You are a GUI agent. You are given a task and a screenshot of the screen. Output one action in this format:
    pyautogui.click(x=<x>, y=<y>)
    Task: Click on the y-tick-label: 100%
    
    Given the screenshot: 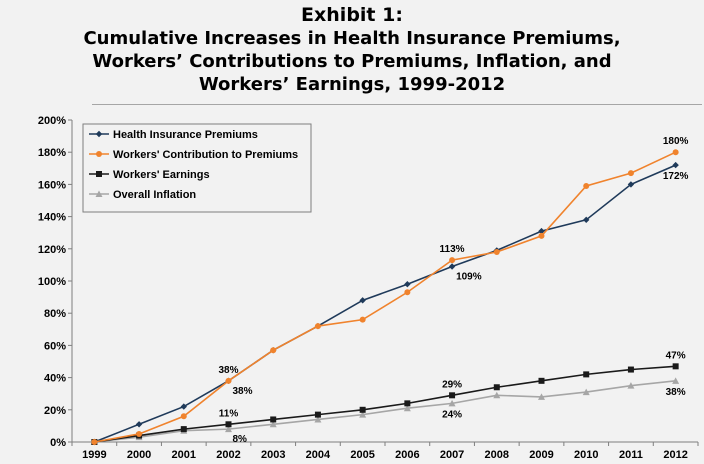 What is the action you would take?
    pyautogui.click(x=52, y=282)
    